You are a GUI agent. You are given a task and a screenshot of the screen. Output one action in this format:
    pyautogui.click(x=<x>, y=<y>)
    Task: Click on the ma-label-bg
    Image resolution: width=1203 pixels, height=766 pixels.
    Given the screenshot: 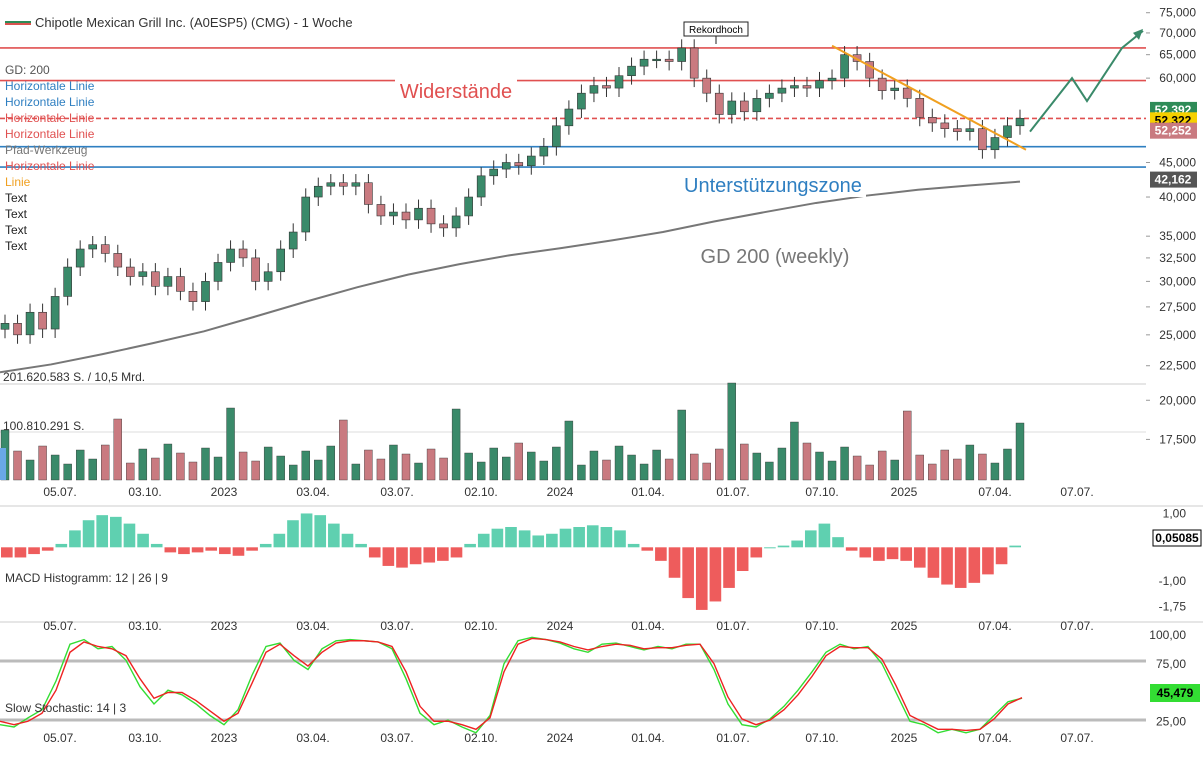 What is the action you would take?
    pyautogui.click(x=775, y=256)
    